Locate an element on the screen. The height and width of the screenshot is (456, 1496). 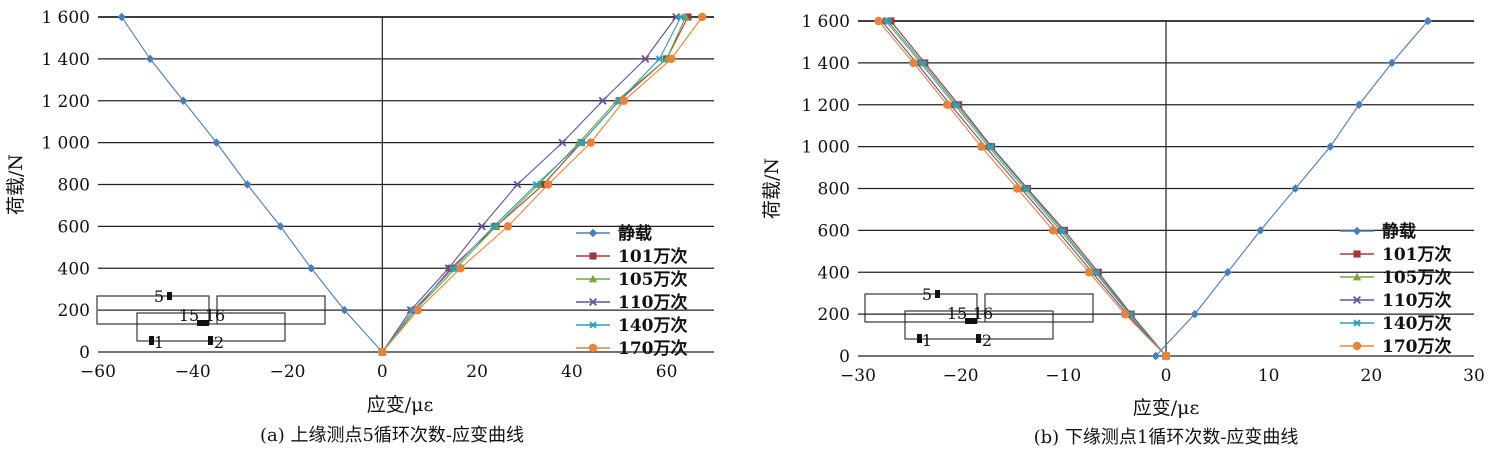
inset-label: 16 is located at coordinates (983, 313).